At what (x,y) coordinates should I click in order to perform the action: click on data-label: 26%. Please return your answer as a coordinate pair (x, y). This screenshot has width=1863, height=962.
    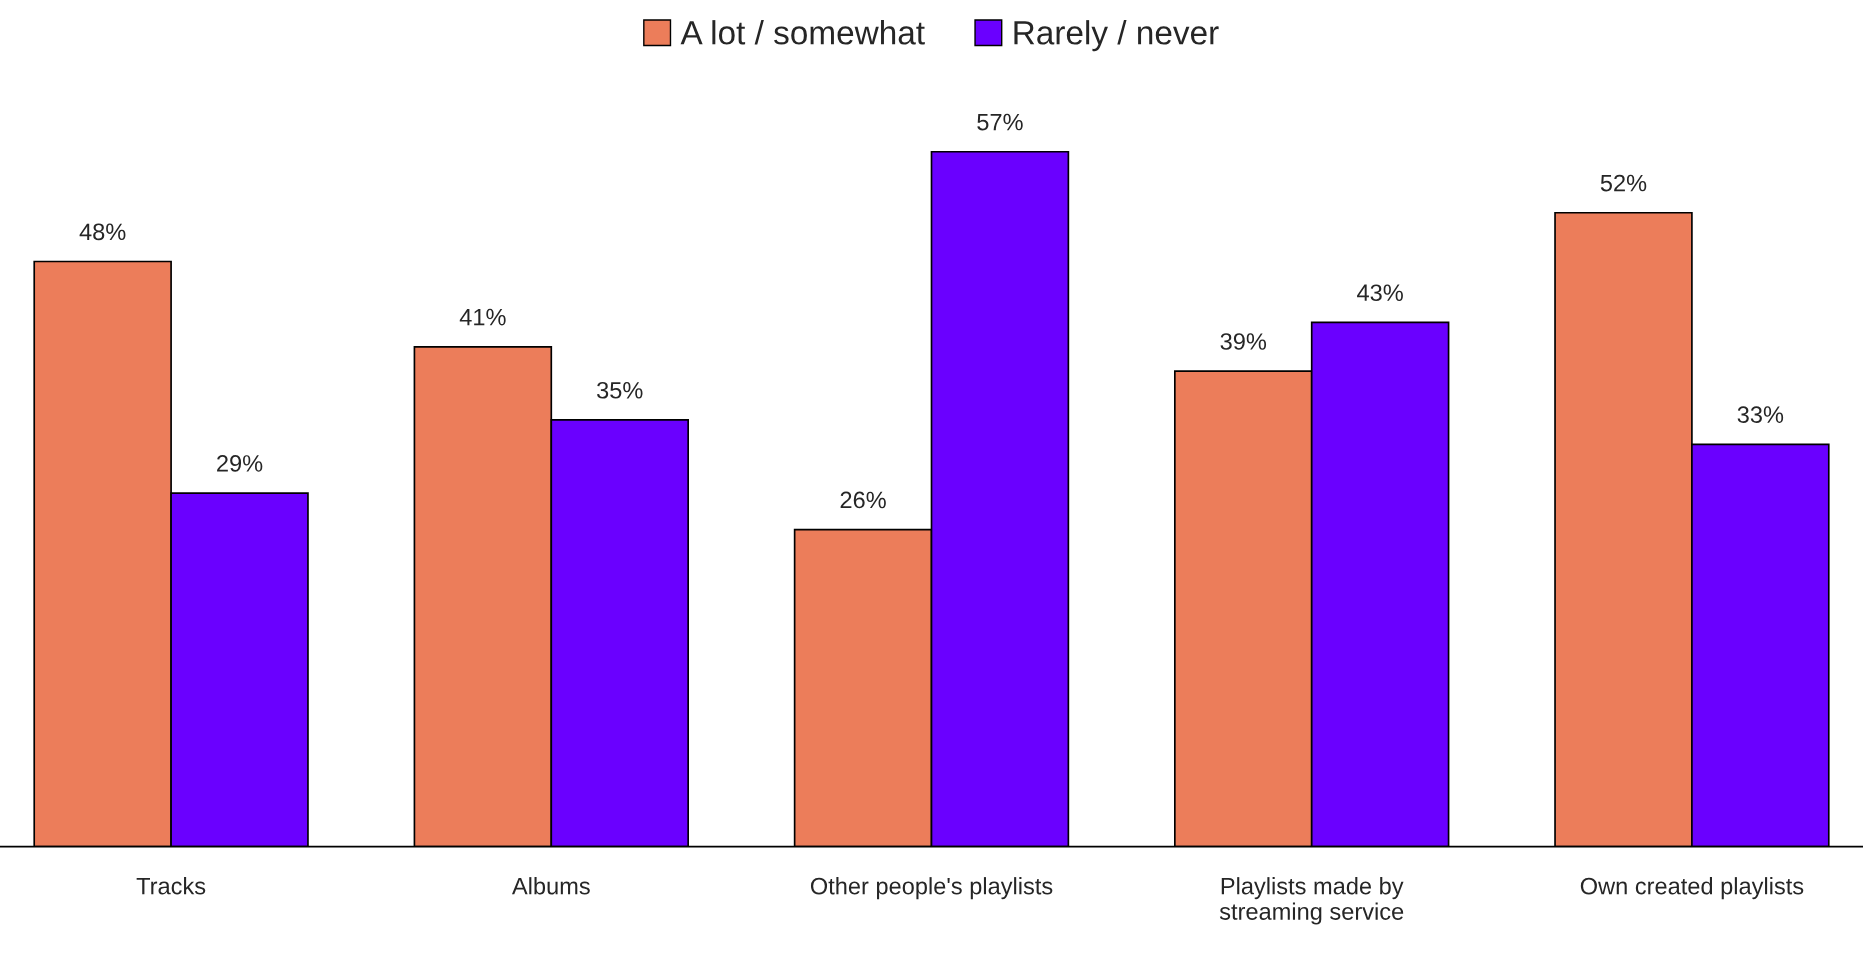
    Looking at the image, I should click on (863, 500).